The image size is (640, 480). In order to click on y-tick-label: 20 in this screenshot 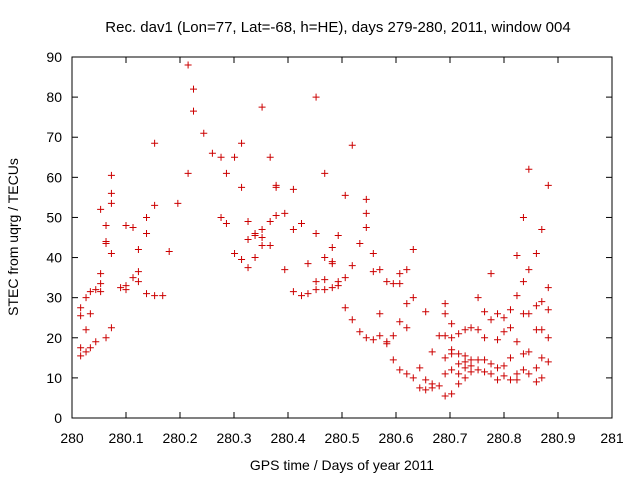, I will do `click(54, 338)`.